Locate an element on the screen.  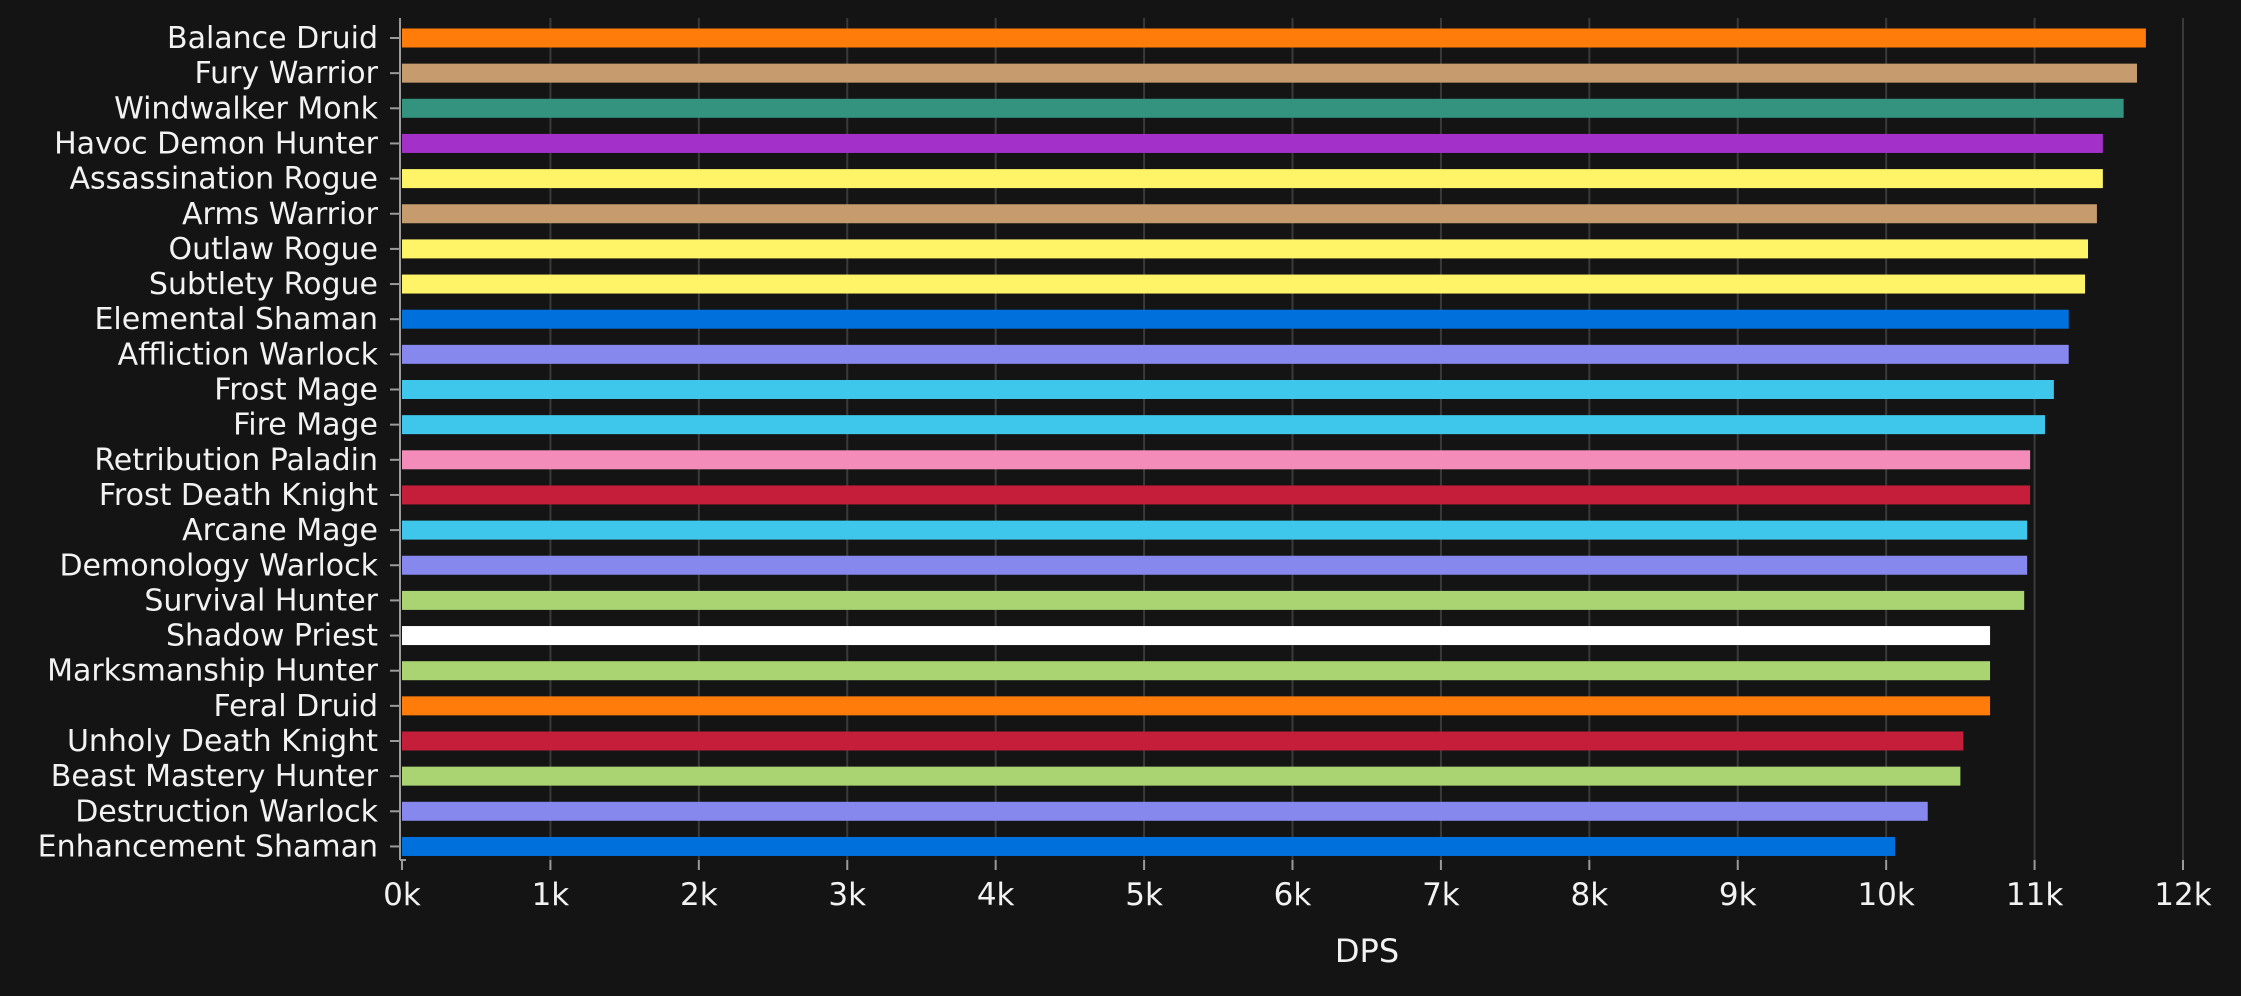
x-tick-label: 4k is located at coordinates (996, 895).